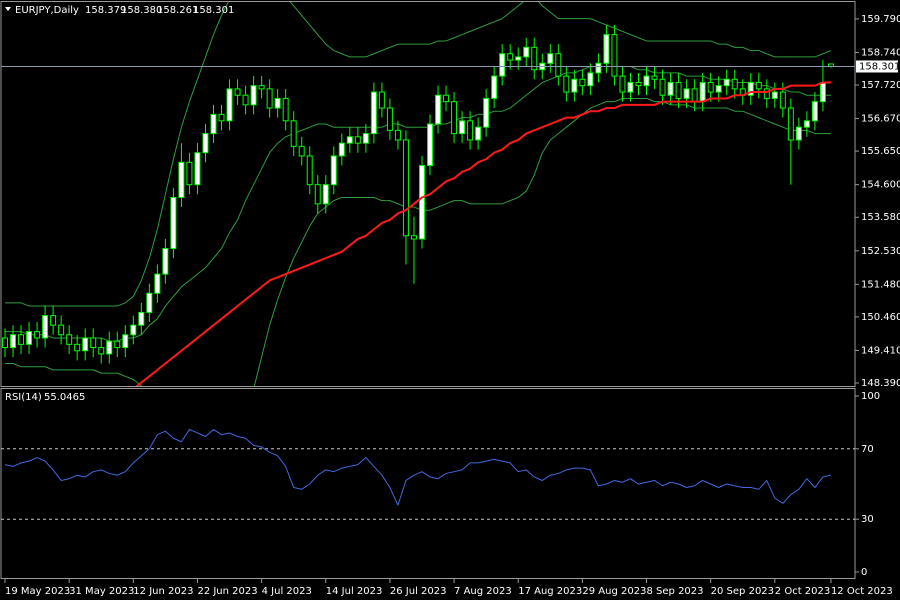 This screenshot has height=600, width=900. I want to click on x-tick-label: 2 Oct 2023, so click(802, 591).